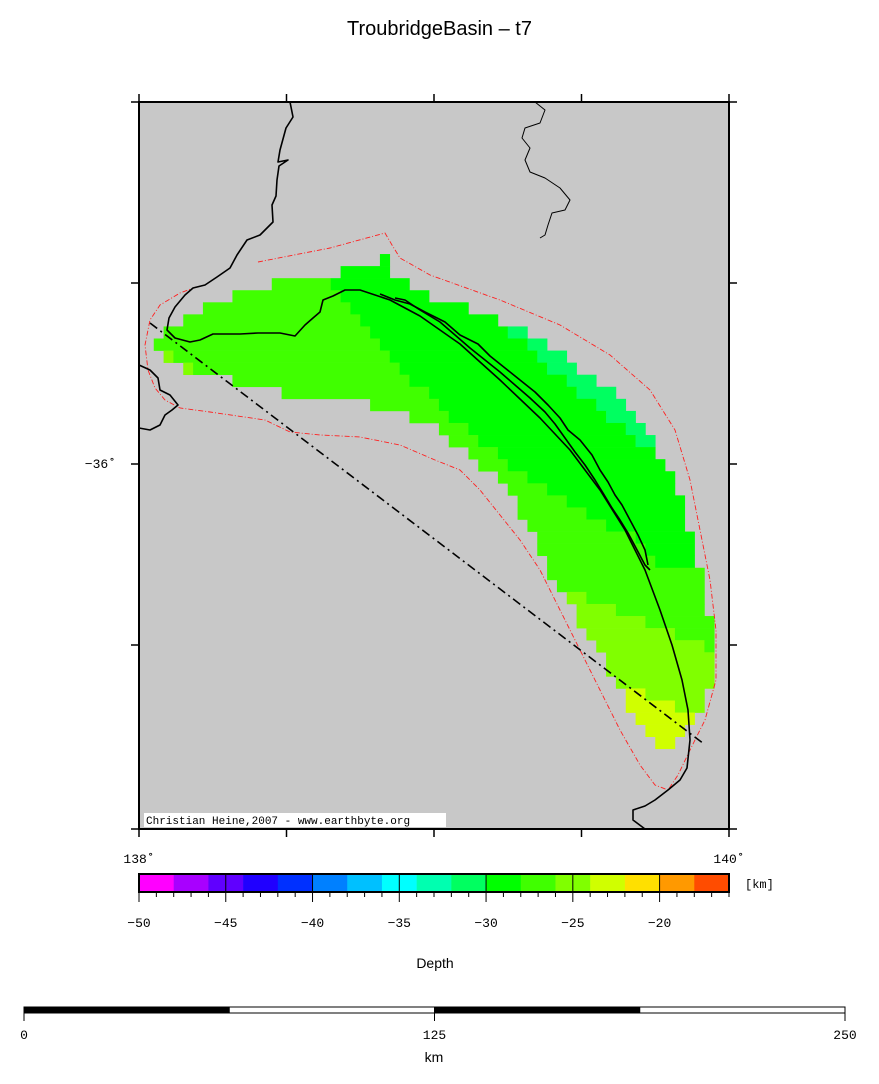 Image resolution: width=879 pixels, height=1084 pixels. What do you see at coordinates (434, 963) in the screenshot?
I see `colorbar-title: Depth` at bounding box center [434, 963].